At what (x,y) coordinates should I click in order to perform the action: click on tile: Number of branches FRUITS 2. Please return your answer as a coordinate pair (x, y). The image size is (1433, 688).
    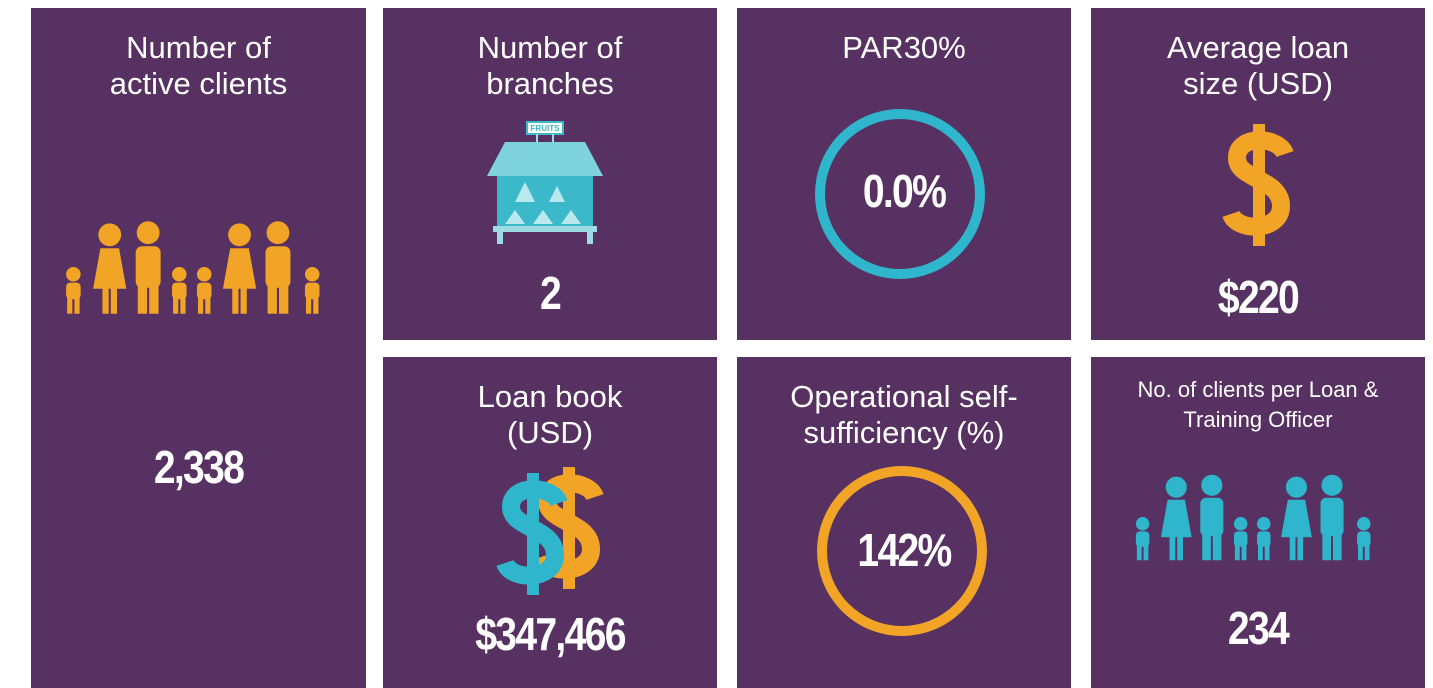
    Looking at the image, I should click on (550, 174).